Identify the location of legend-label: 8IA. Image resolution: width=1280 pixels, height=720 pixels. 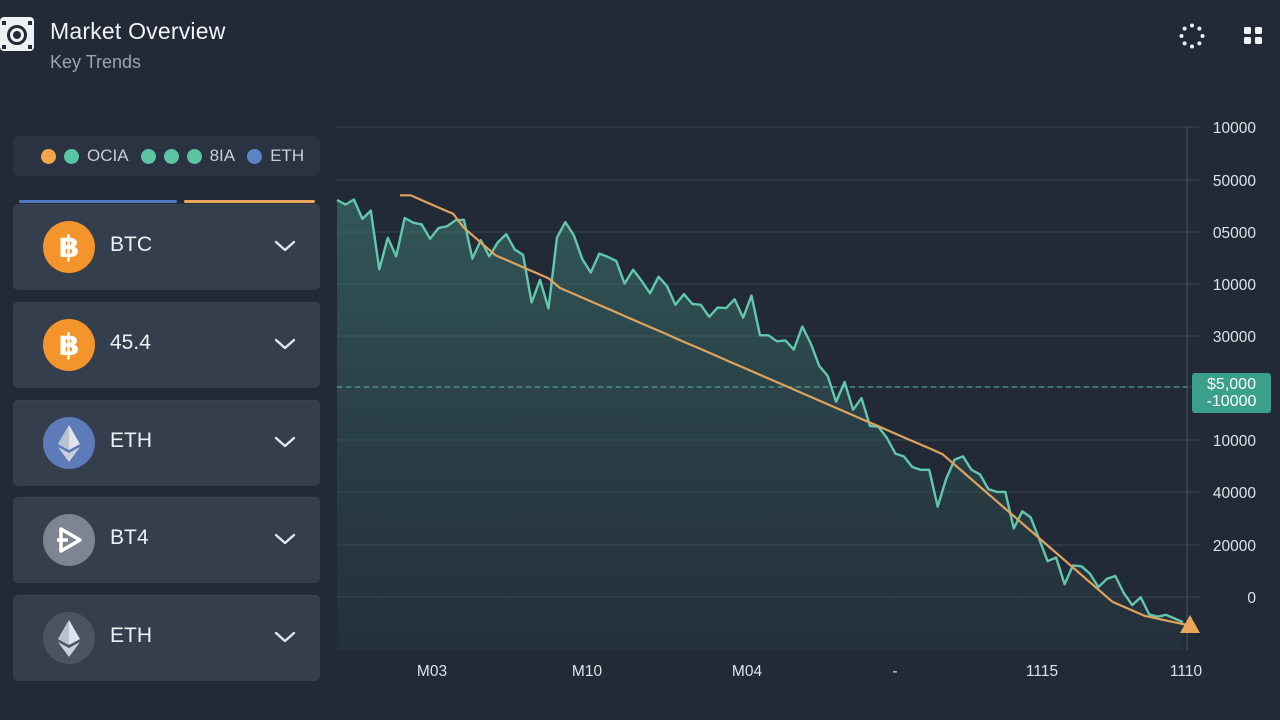
(222, 155).